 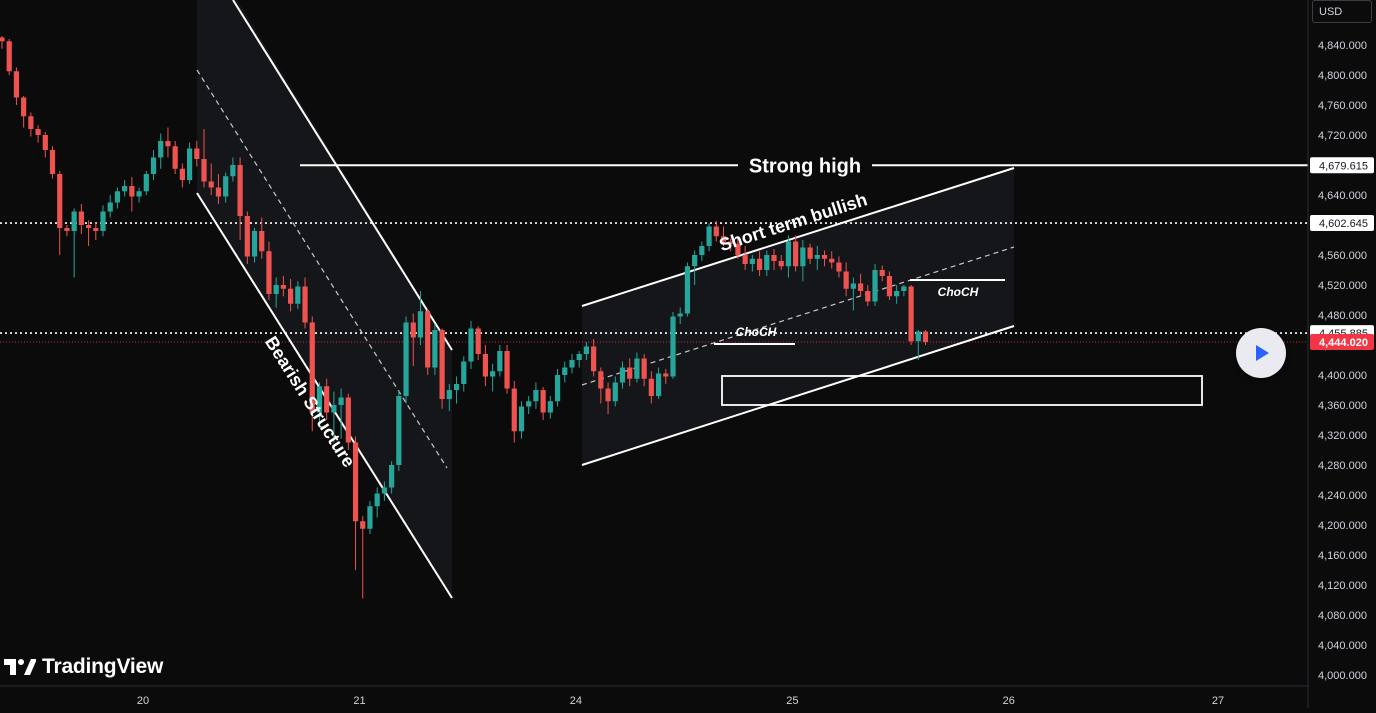 I want to click on currency-label: USD, so click(x=1342, y=11).